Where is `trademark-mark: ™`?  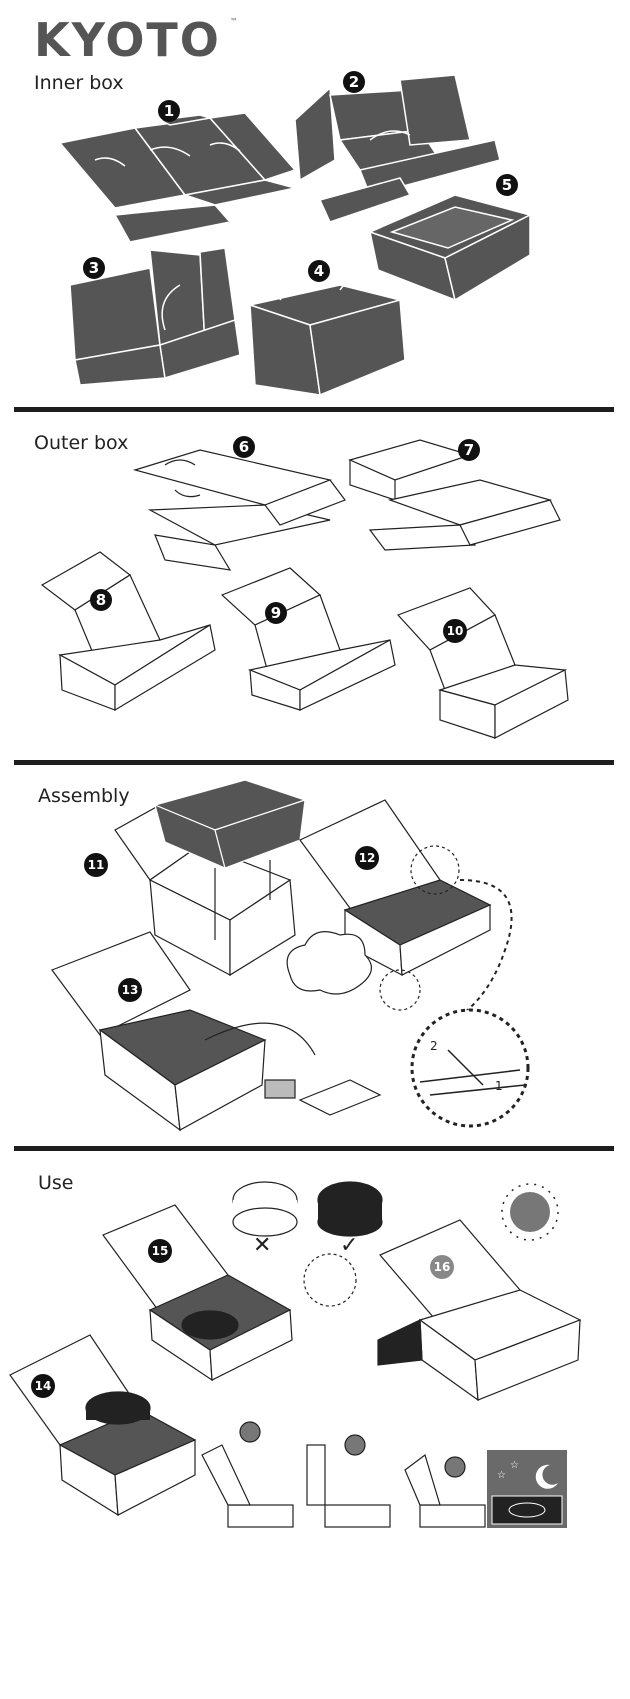
trademark-mark: ™ is located at coordinates (234, 21).